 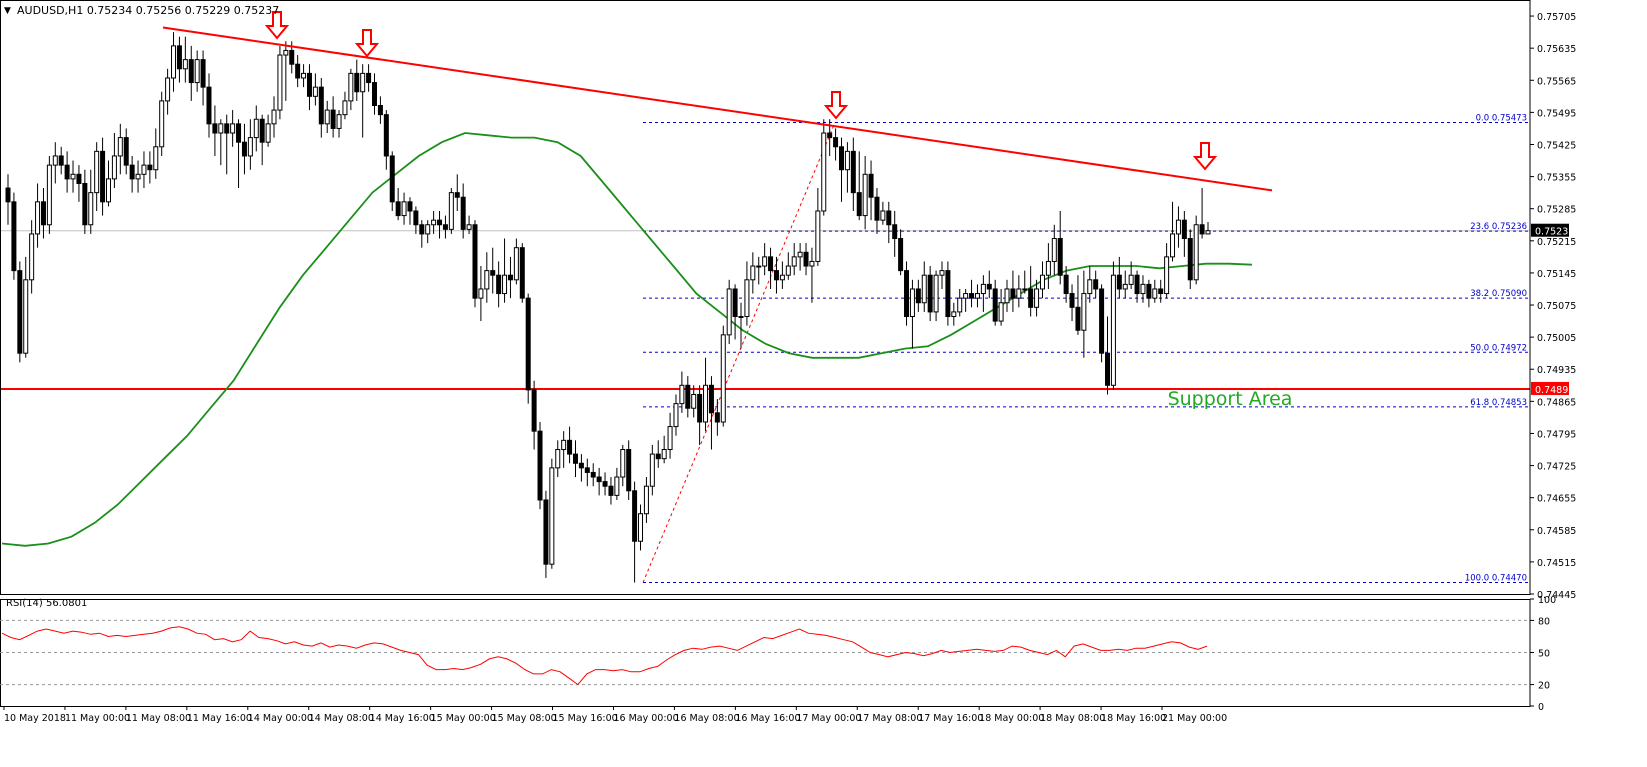 I want to click on fib-level-label: 50.0 0.74972, so click(x=1498, y=348).